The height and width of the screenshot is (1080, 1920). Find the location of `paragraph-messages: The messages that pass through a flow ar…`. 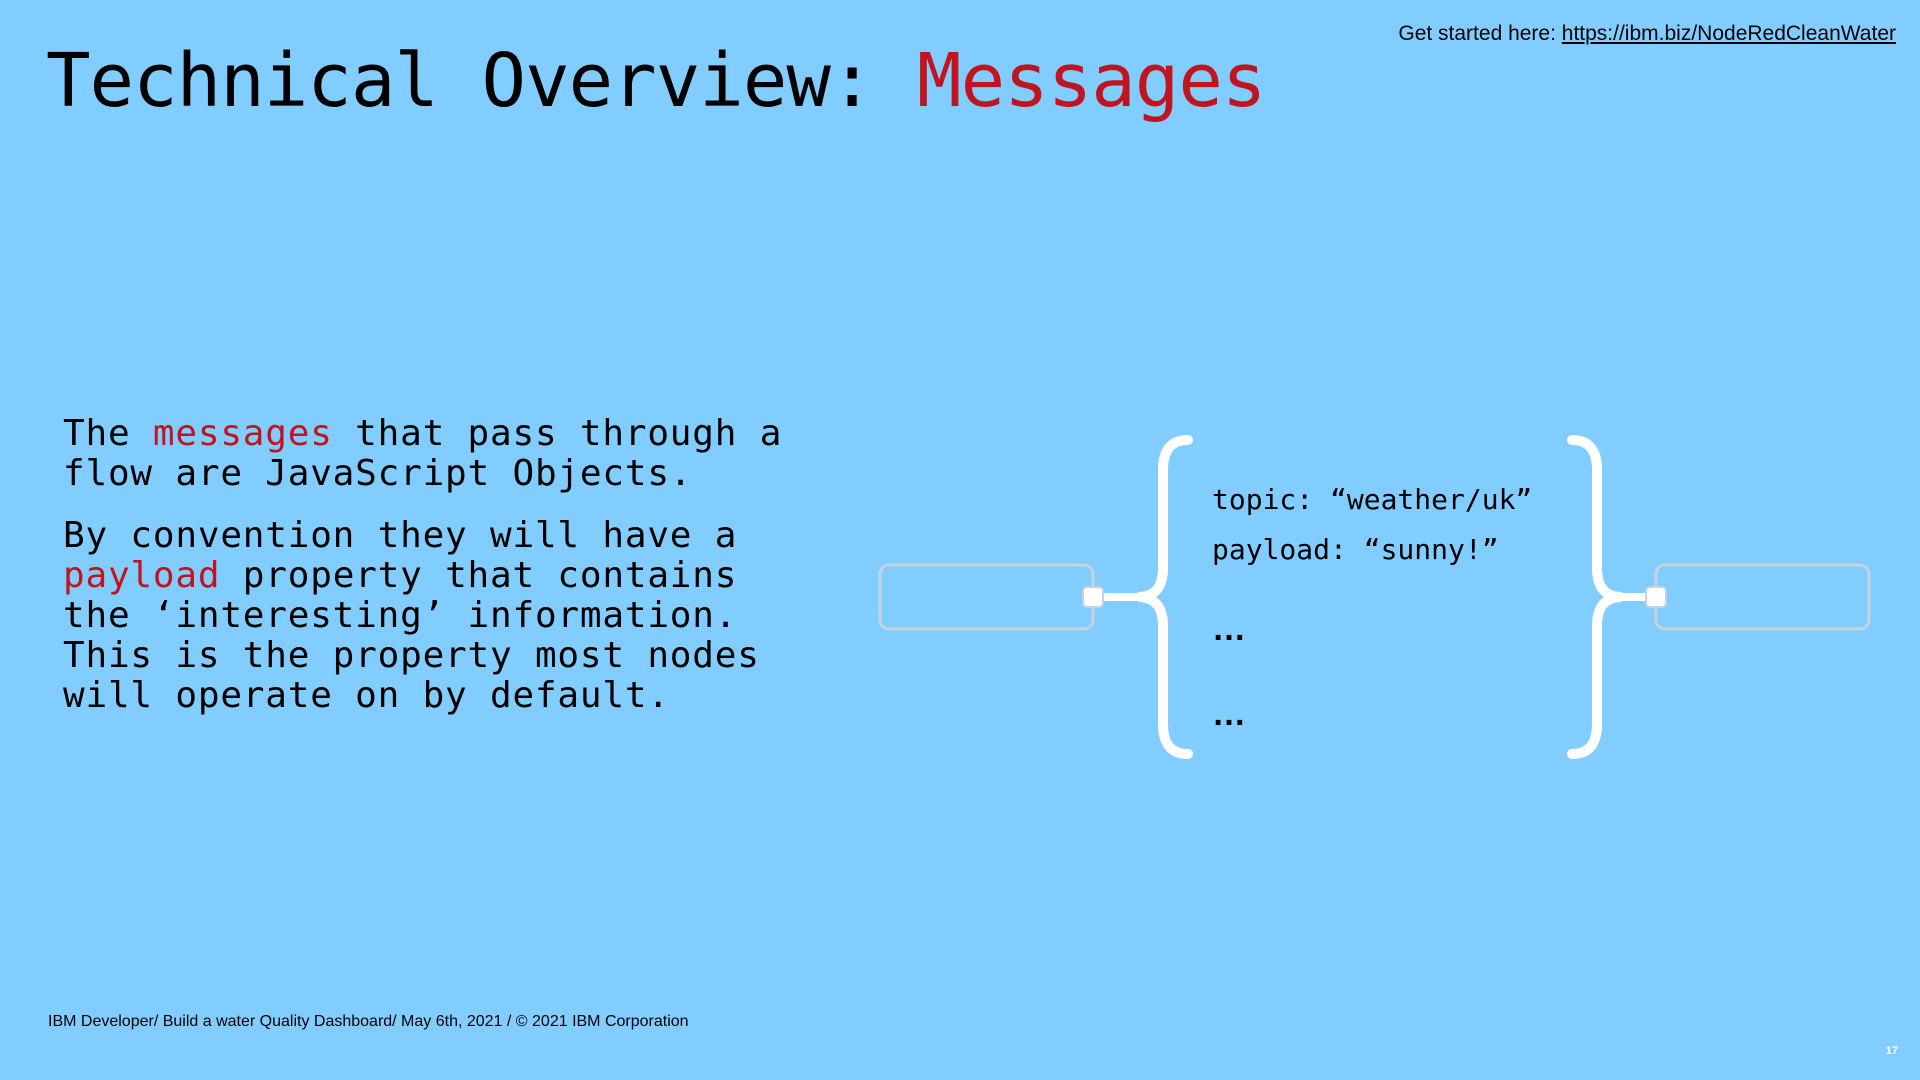

paragraph-messages: The messages that pass through a flow ar… is located at coordinates (423, 454).